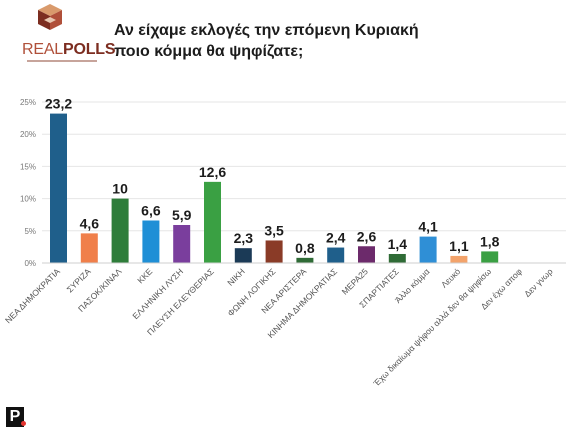 The width and height of the screenshot is (573, 443). Describe the element at coordinates (42, 49) in the screenshot. I see `brand-name-part1: REAL` at that location.